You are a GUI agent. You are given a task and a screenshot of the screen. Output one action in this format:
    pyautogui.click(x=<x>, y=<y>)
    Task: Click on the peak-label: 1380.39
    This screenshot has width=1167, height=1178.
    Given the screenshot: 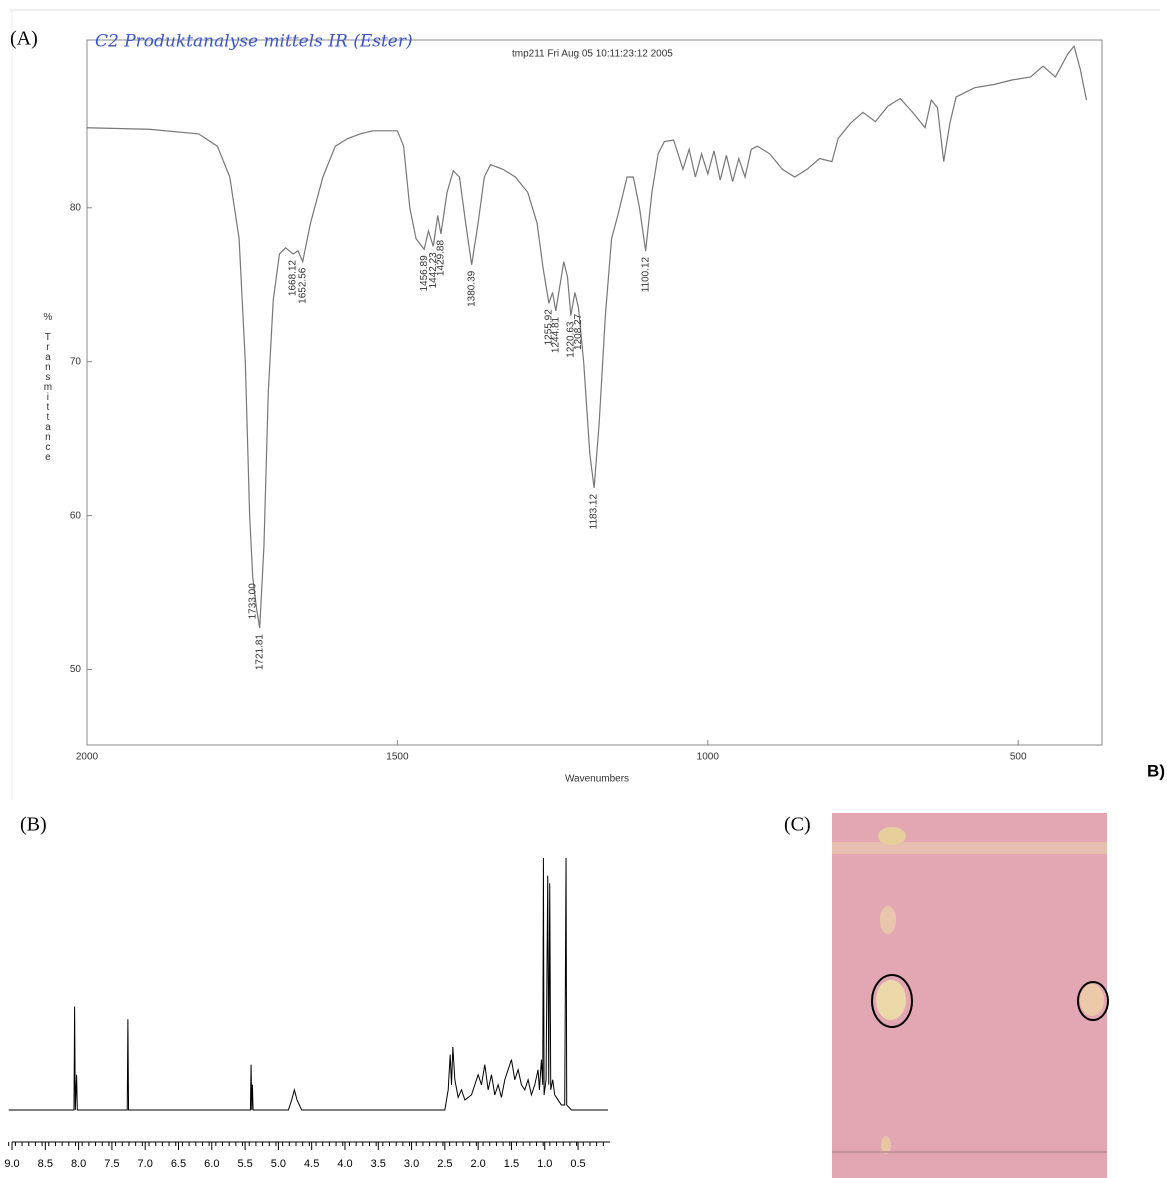 What is the action you would take?
    pyautogui.click(x=471, y=288)
    